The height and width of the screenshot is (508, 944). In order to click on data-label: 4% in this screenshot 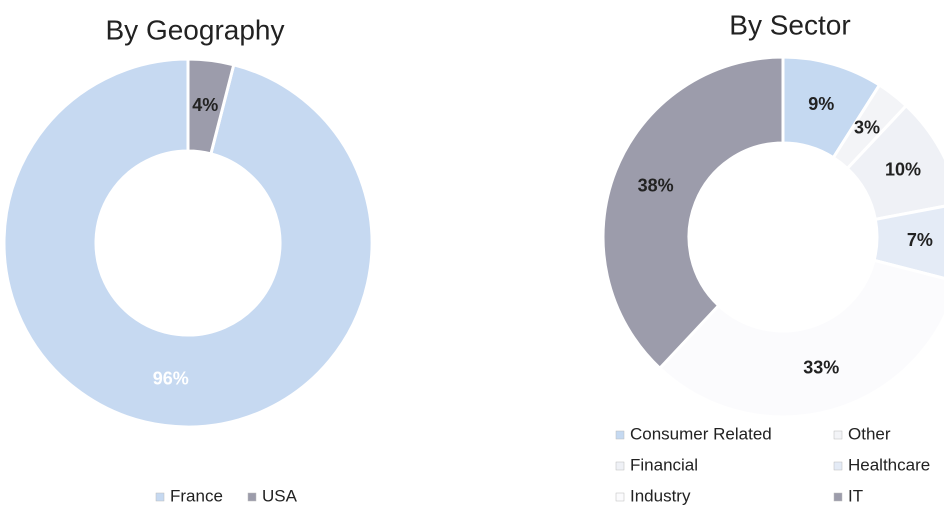, I will do `click(205, 105)`.